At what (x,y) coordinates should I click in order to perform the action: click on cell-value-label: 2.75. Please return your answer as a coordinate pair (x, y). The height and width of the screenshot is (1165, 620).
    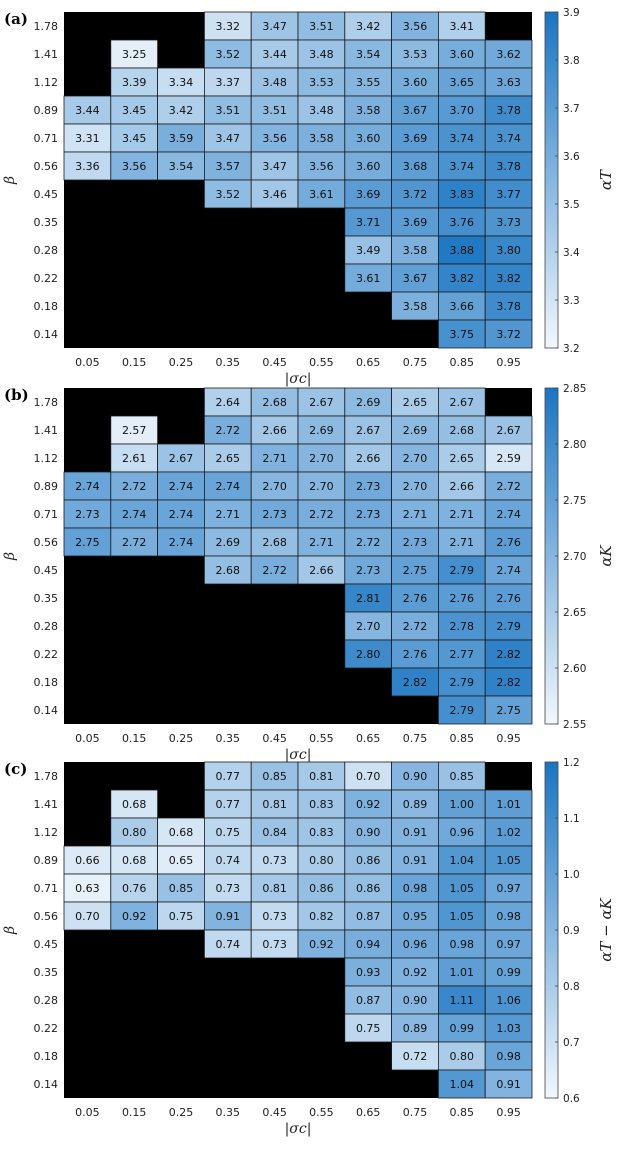
    Looking at the image, I should click on (415, 570).